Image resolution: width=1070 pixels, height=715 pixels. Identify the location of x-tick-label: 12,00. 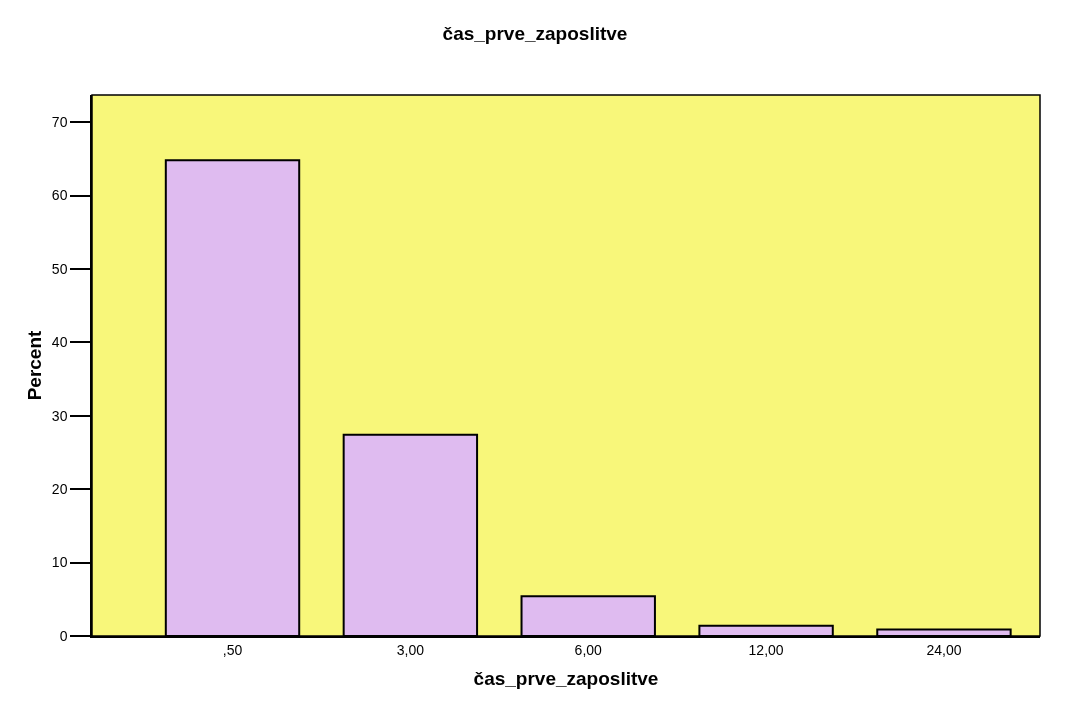
(766, 649).